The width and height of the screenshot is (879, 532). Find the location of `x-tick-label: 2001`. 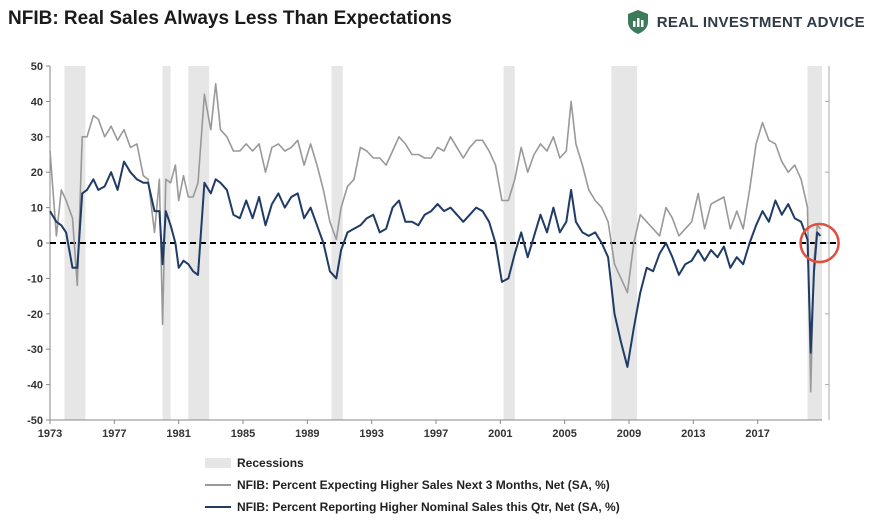

x-tick-label: 2001 is located at coordinates (500, 434).